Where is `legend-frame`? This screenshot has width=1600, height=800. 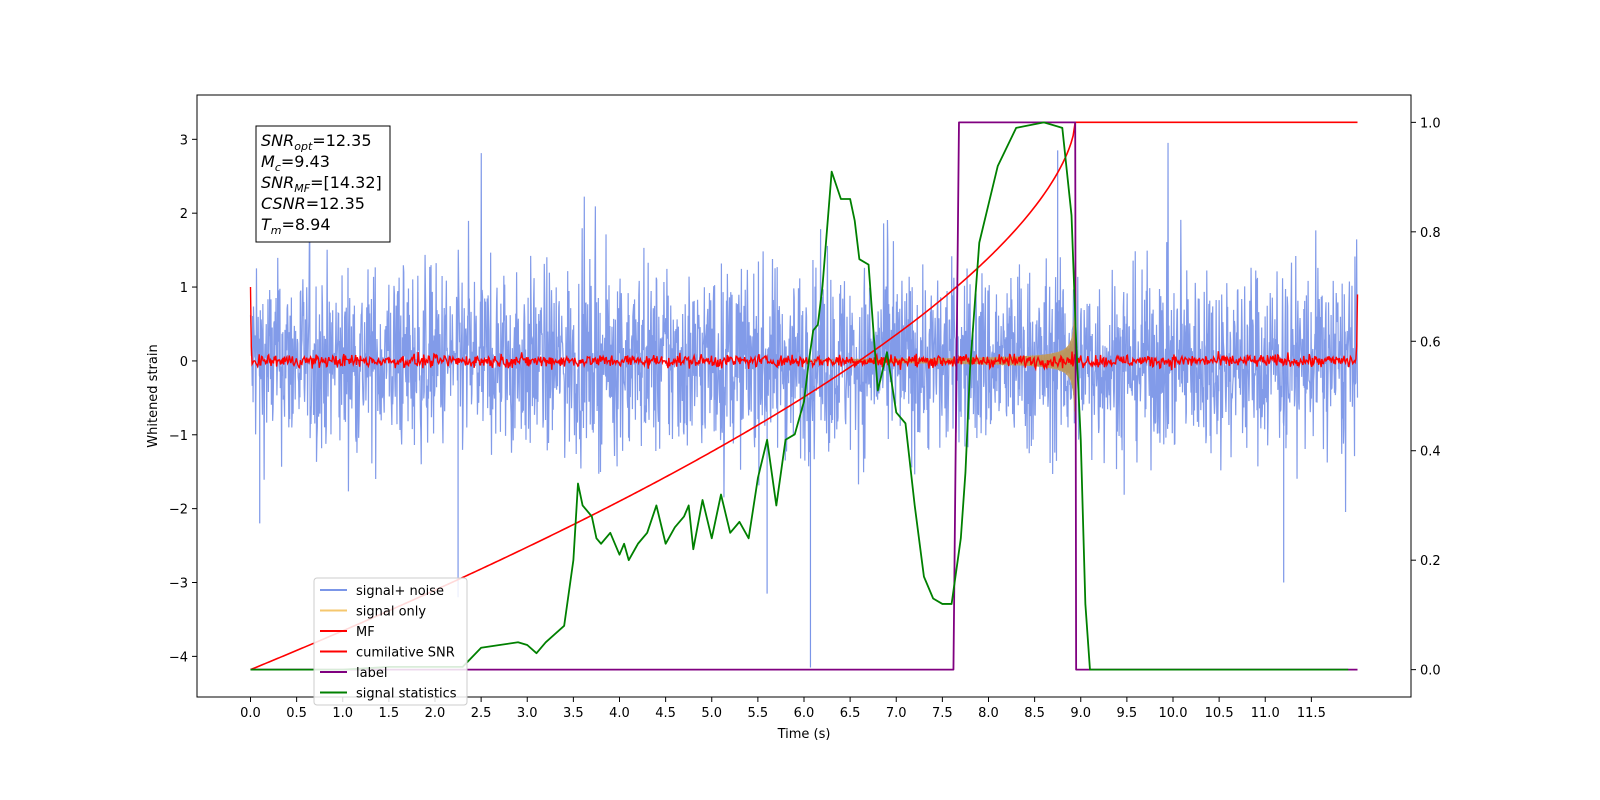 legend-frame is located at coordinates (390, 641).